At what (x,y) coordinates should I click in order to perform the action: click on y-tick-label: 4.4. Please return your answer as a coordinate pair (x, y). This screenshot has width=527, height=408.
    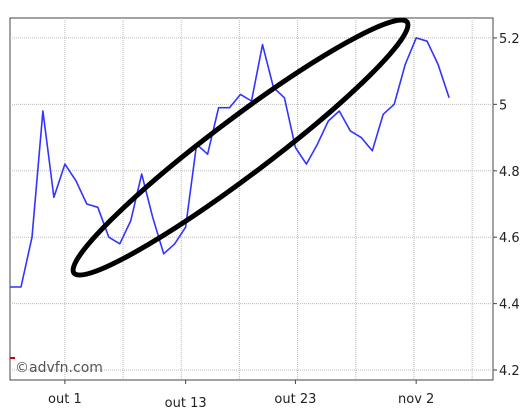
    Looking at the image, I should click on (509, 305).